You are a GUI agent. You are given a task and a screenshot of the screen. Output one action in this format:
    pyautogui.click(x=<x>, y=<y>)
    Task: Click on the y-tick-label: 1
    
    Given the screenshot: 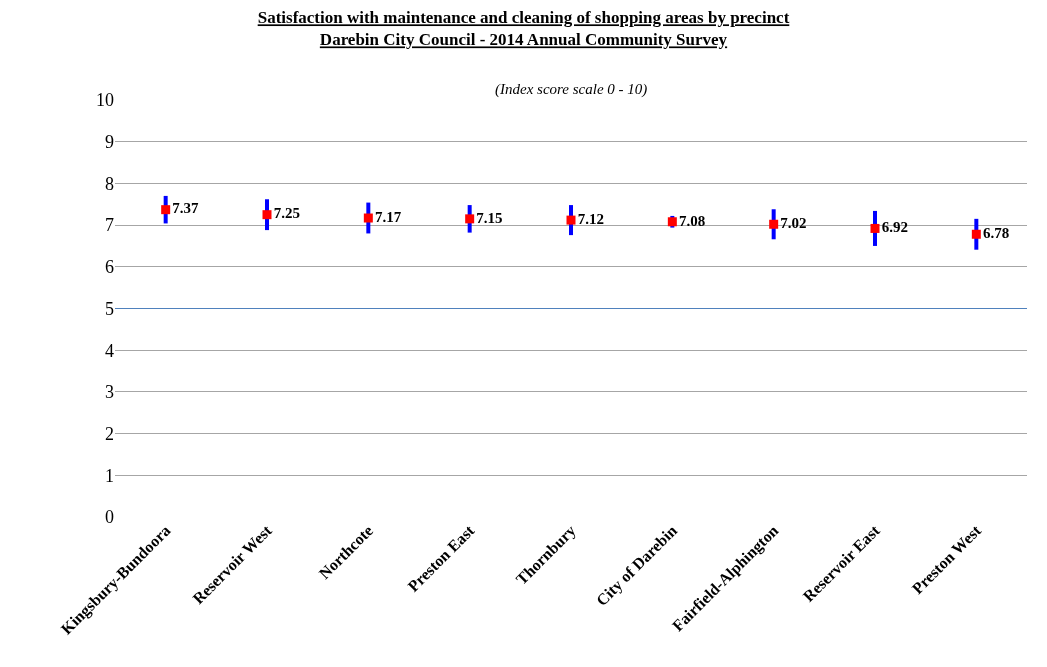 What is the action you would take?
    pyautogui.click(x=109, y=475)
    